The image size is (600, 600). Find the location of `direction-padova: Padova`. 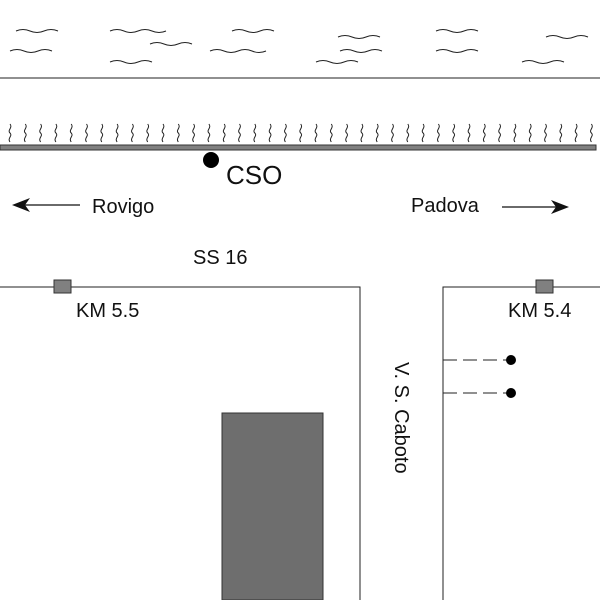

direction-padova: Padova is located at coordinates (445, 206).